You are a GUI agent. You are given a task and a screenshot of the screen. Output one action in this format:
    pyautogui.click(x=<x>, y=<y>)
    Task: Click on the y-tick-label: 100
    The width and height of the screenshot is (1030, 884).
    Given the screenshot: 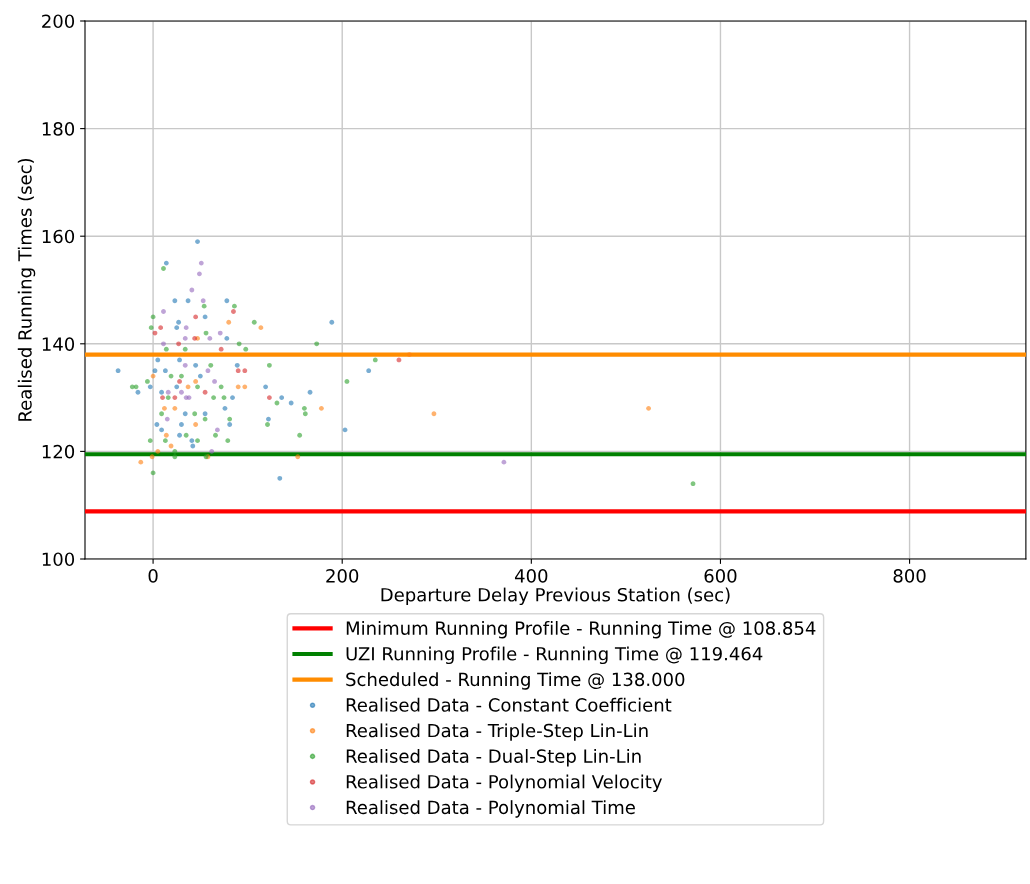 What is the action you would take?
    pyautogui.click(x=58, y=559)
    